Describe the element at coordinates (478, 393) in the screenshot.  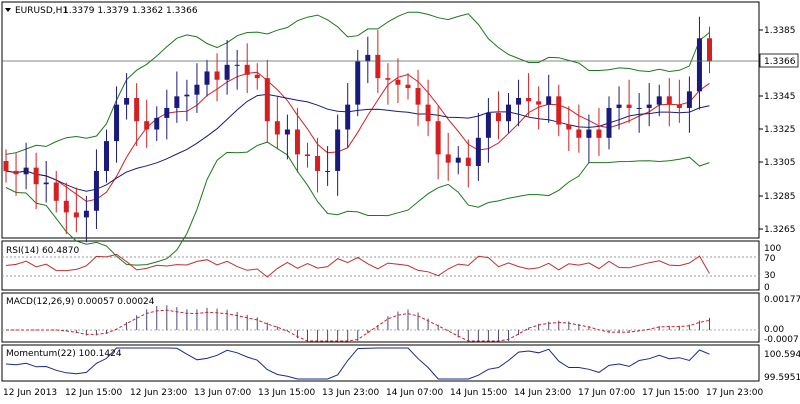
I see `time-tick: 14 Jun 15:00` at that location.